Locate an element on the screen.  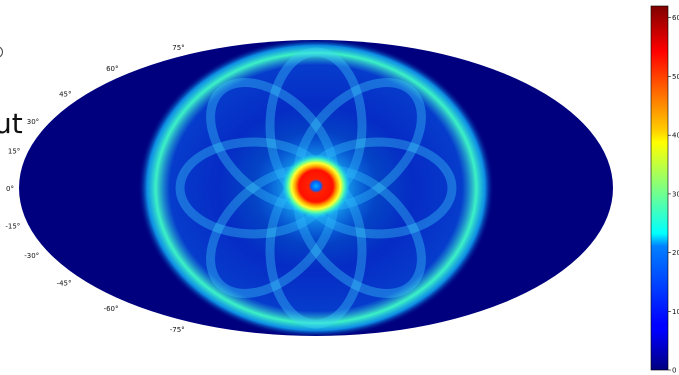
lat-tick-label: 30° is located at coordinates (33, 122).